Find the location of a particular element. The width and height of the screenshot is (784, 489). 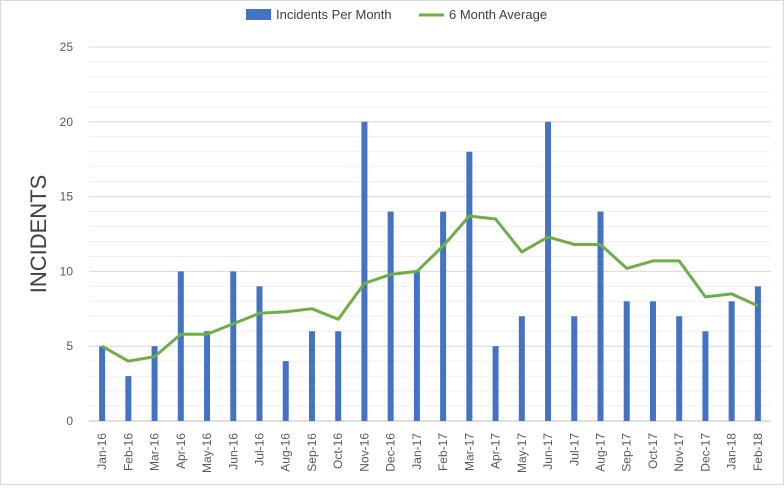

x-tick-label: Aug-16 is located at coordinates (286, 452).